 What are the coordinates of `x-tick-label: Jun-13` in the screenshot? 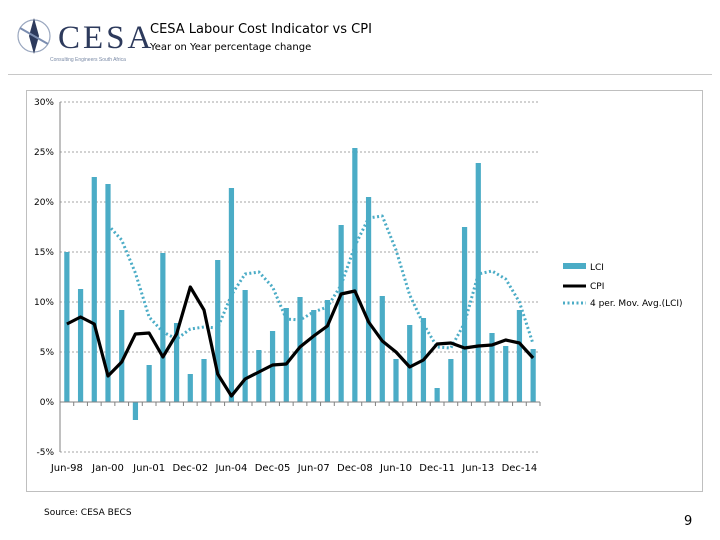 It's located at (477, 468).